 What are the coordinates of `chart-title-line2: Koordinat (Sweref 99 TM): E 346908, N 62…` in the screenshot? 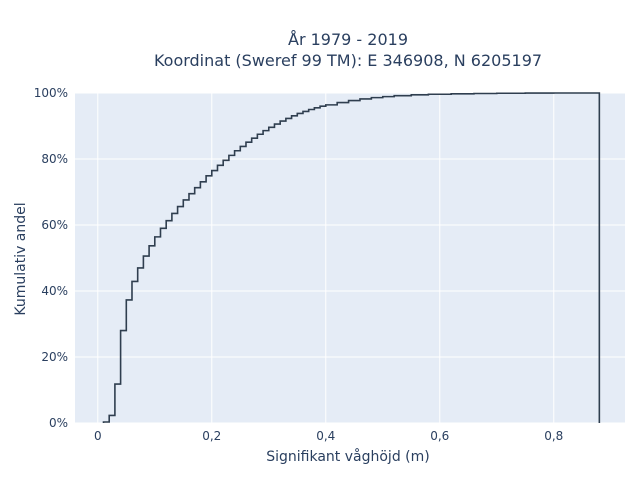 It's located at (348, 60).